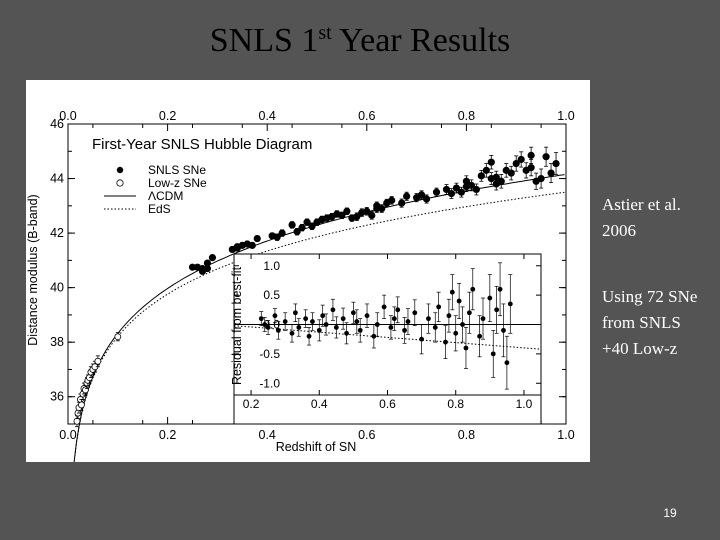 This screenshot has width=720, height=540. I want to click on inset-x-tick-label: 0.8, so click(455, 404).